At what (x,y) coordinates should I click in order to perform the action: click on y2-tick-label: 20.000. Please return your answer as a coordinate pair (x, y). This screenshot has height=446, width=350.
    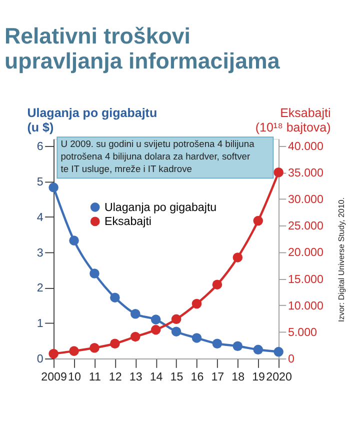
    Looking at the image, I should click on (306, 253).